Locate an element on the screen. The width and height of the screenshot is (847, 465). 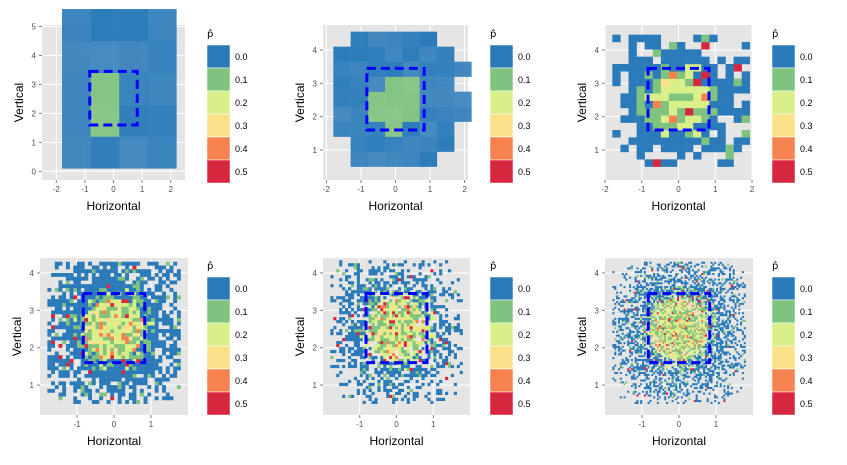
legend-key is located at coordinates (218, 125).